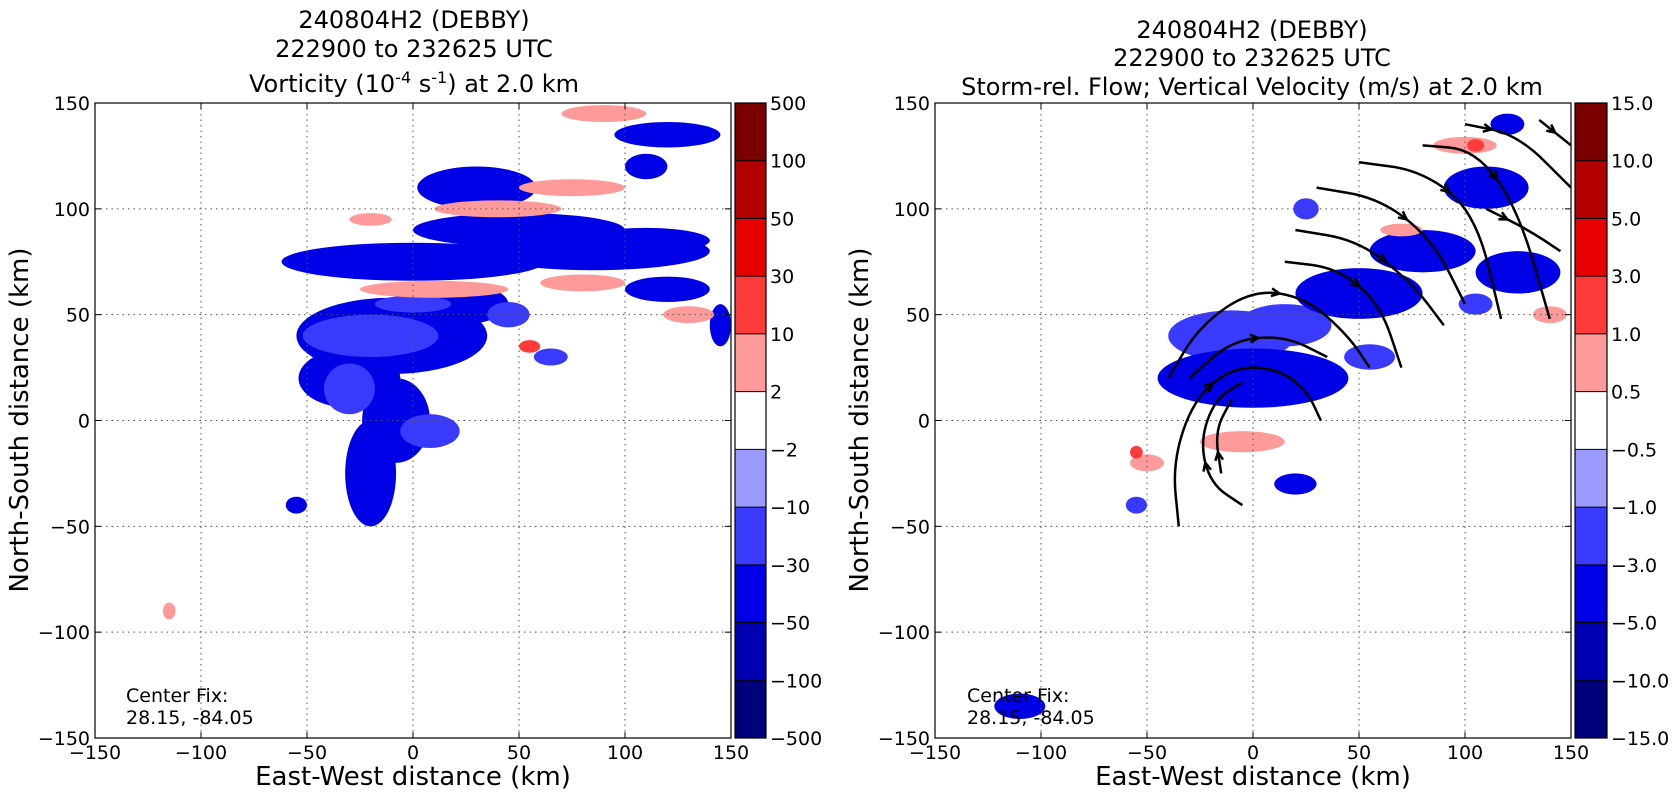 Image resolution: width=1677 pixels, height=797 pixels. Describe the element at coordinates (776, 393) in the screenshot. I see `colorbar-tick-label: 2` at that location.